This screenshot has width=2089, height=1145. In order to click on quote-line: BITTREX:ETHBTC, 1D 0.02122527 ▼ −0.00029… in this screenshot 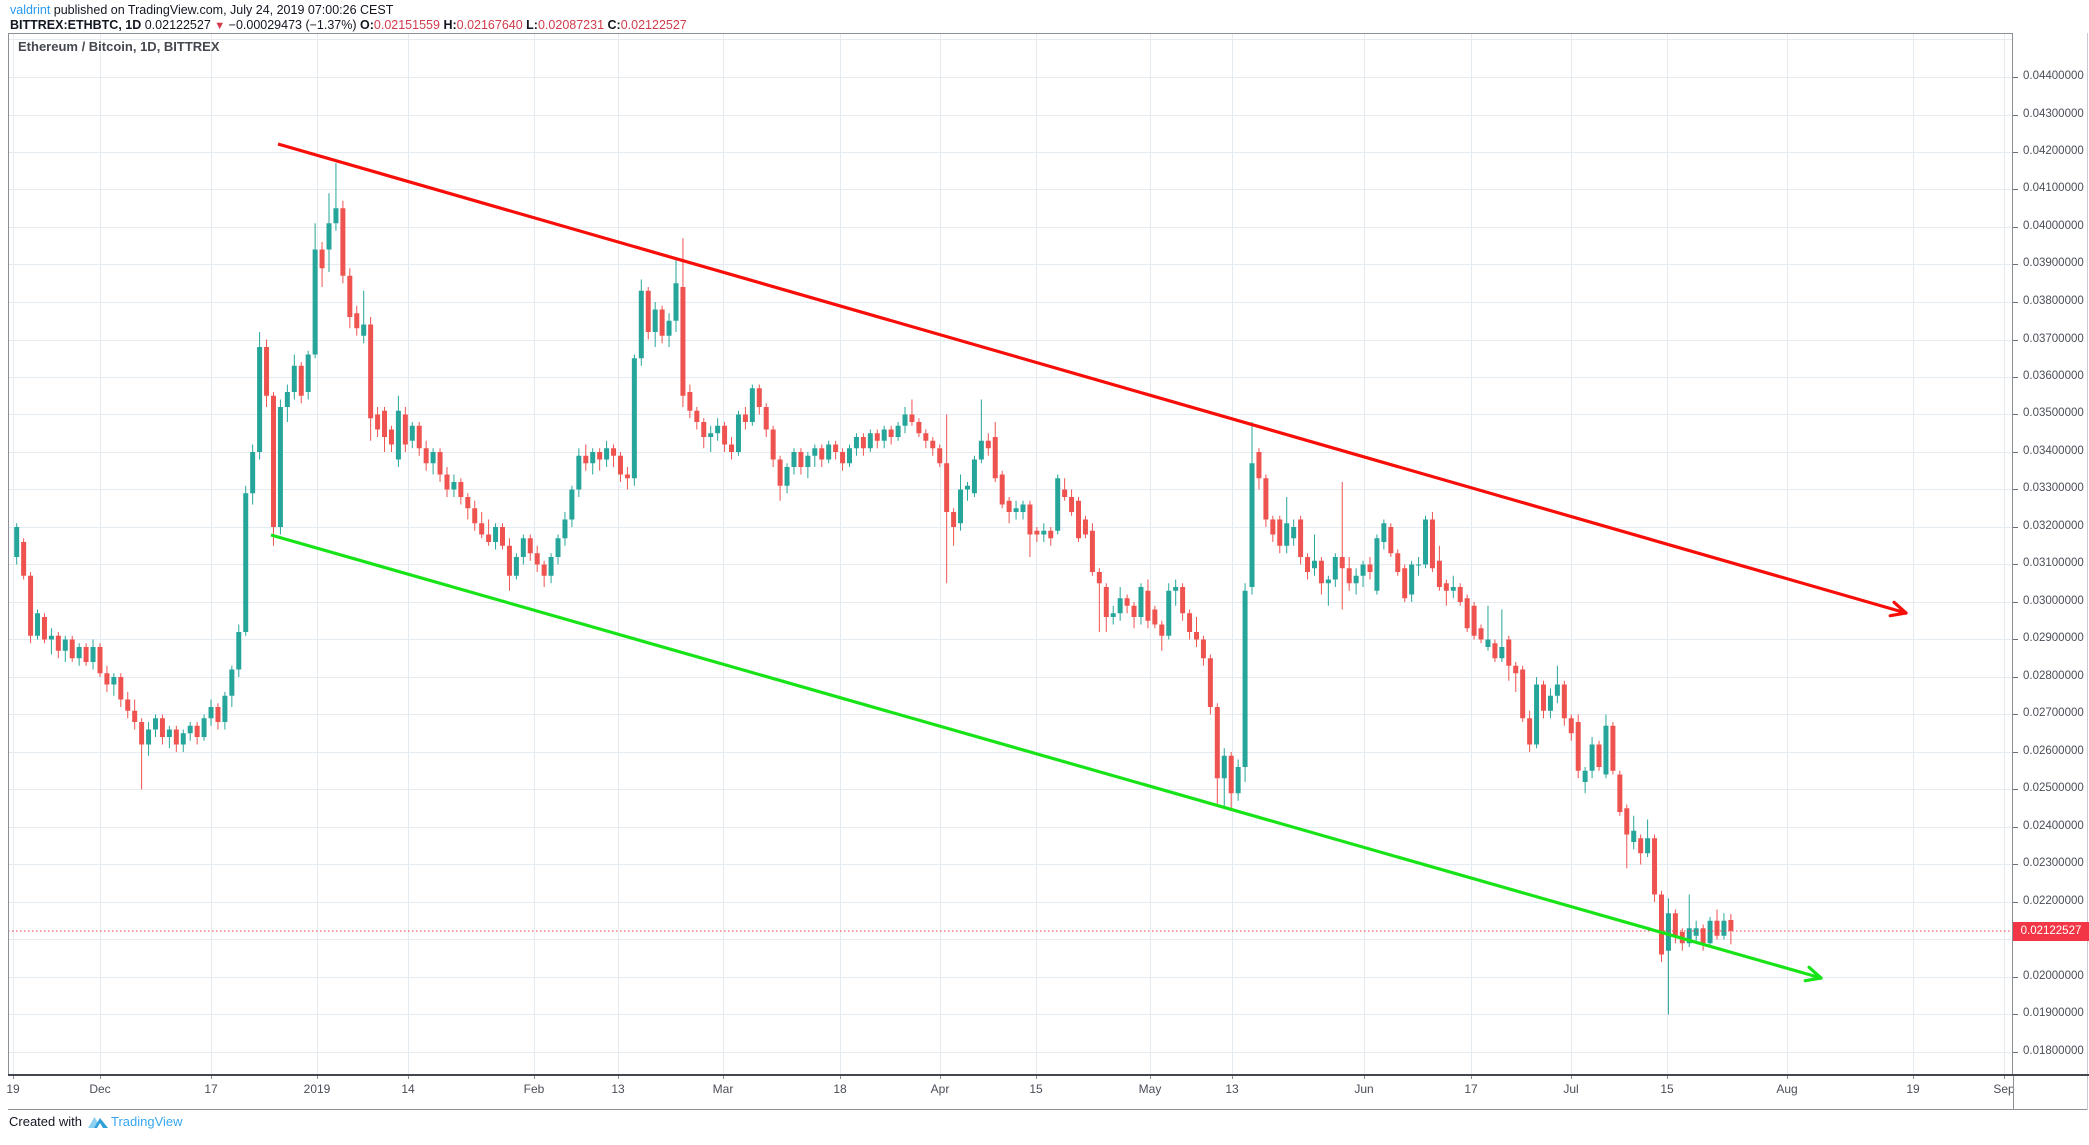, I will do `click(348, 25)`.